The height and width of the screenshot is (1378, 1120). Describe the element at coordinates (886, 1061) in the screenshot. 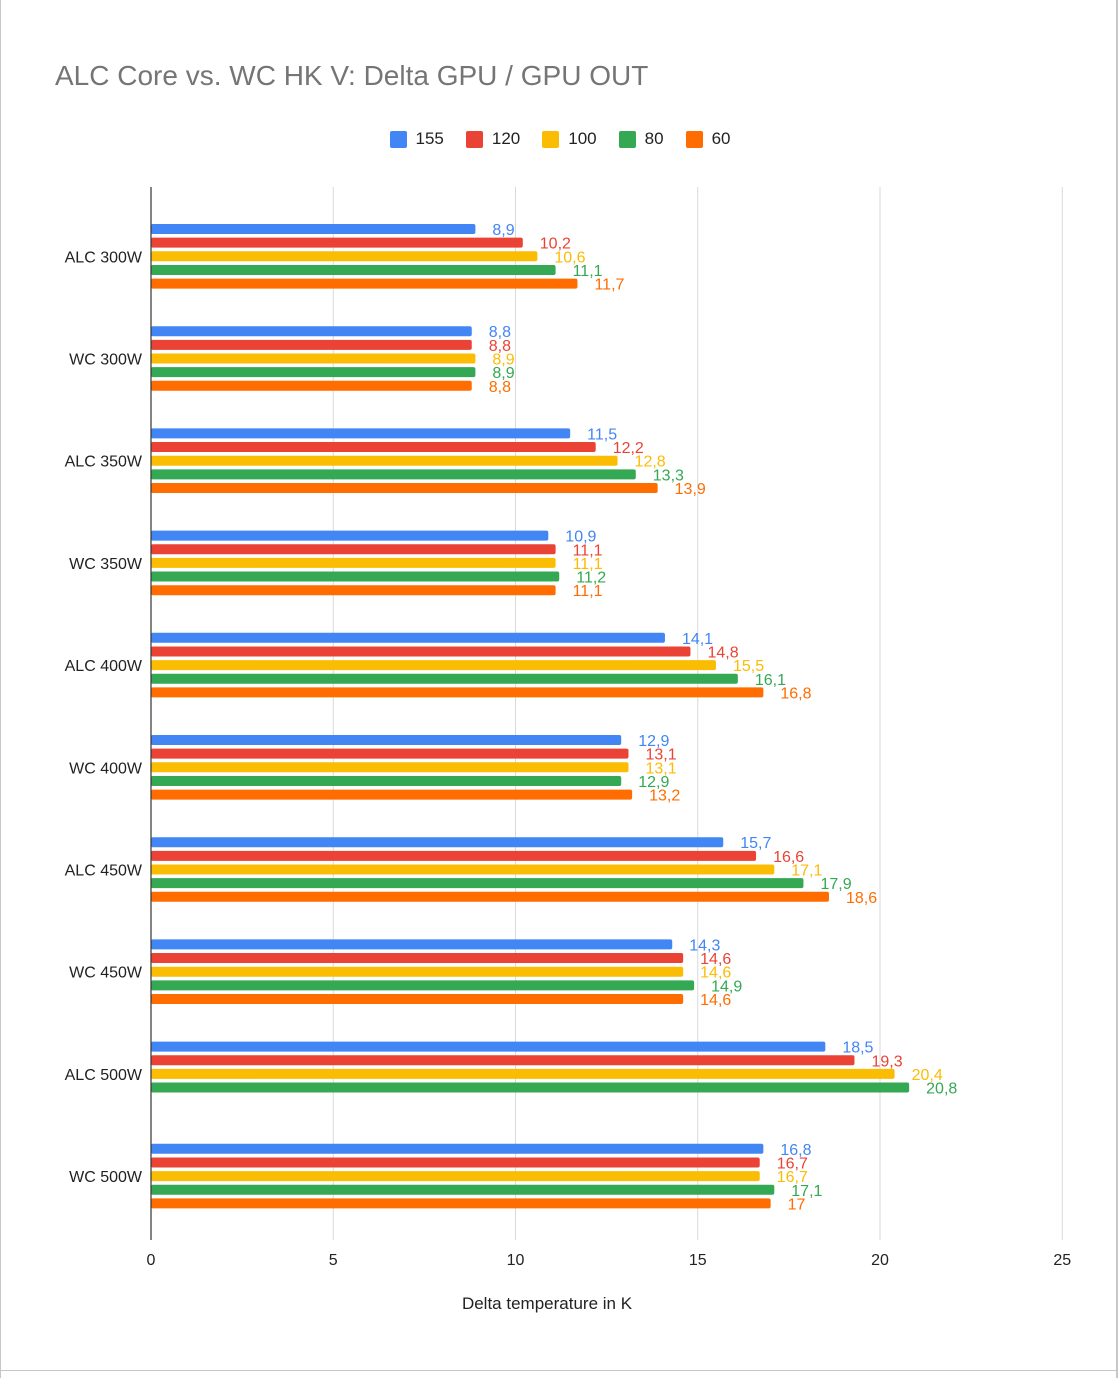

I see `data-label: 19,3` at that location.